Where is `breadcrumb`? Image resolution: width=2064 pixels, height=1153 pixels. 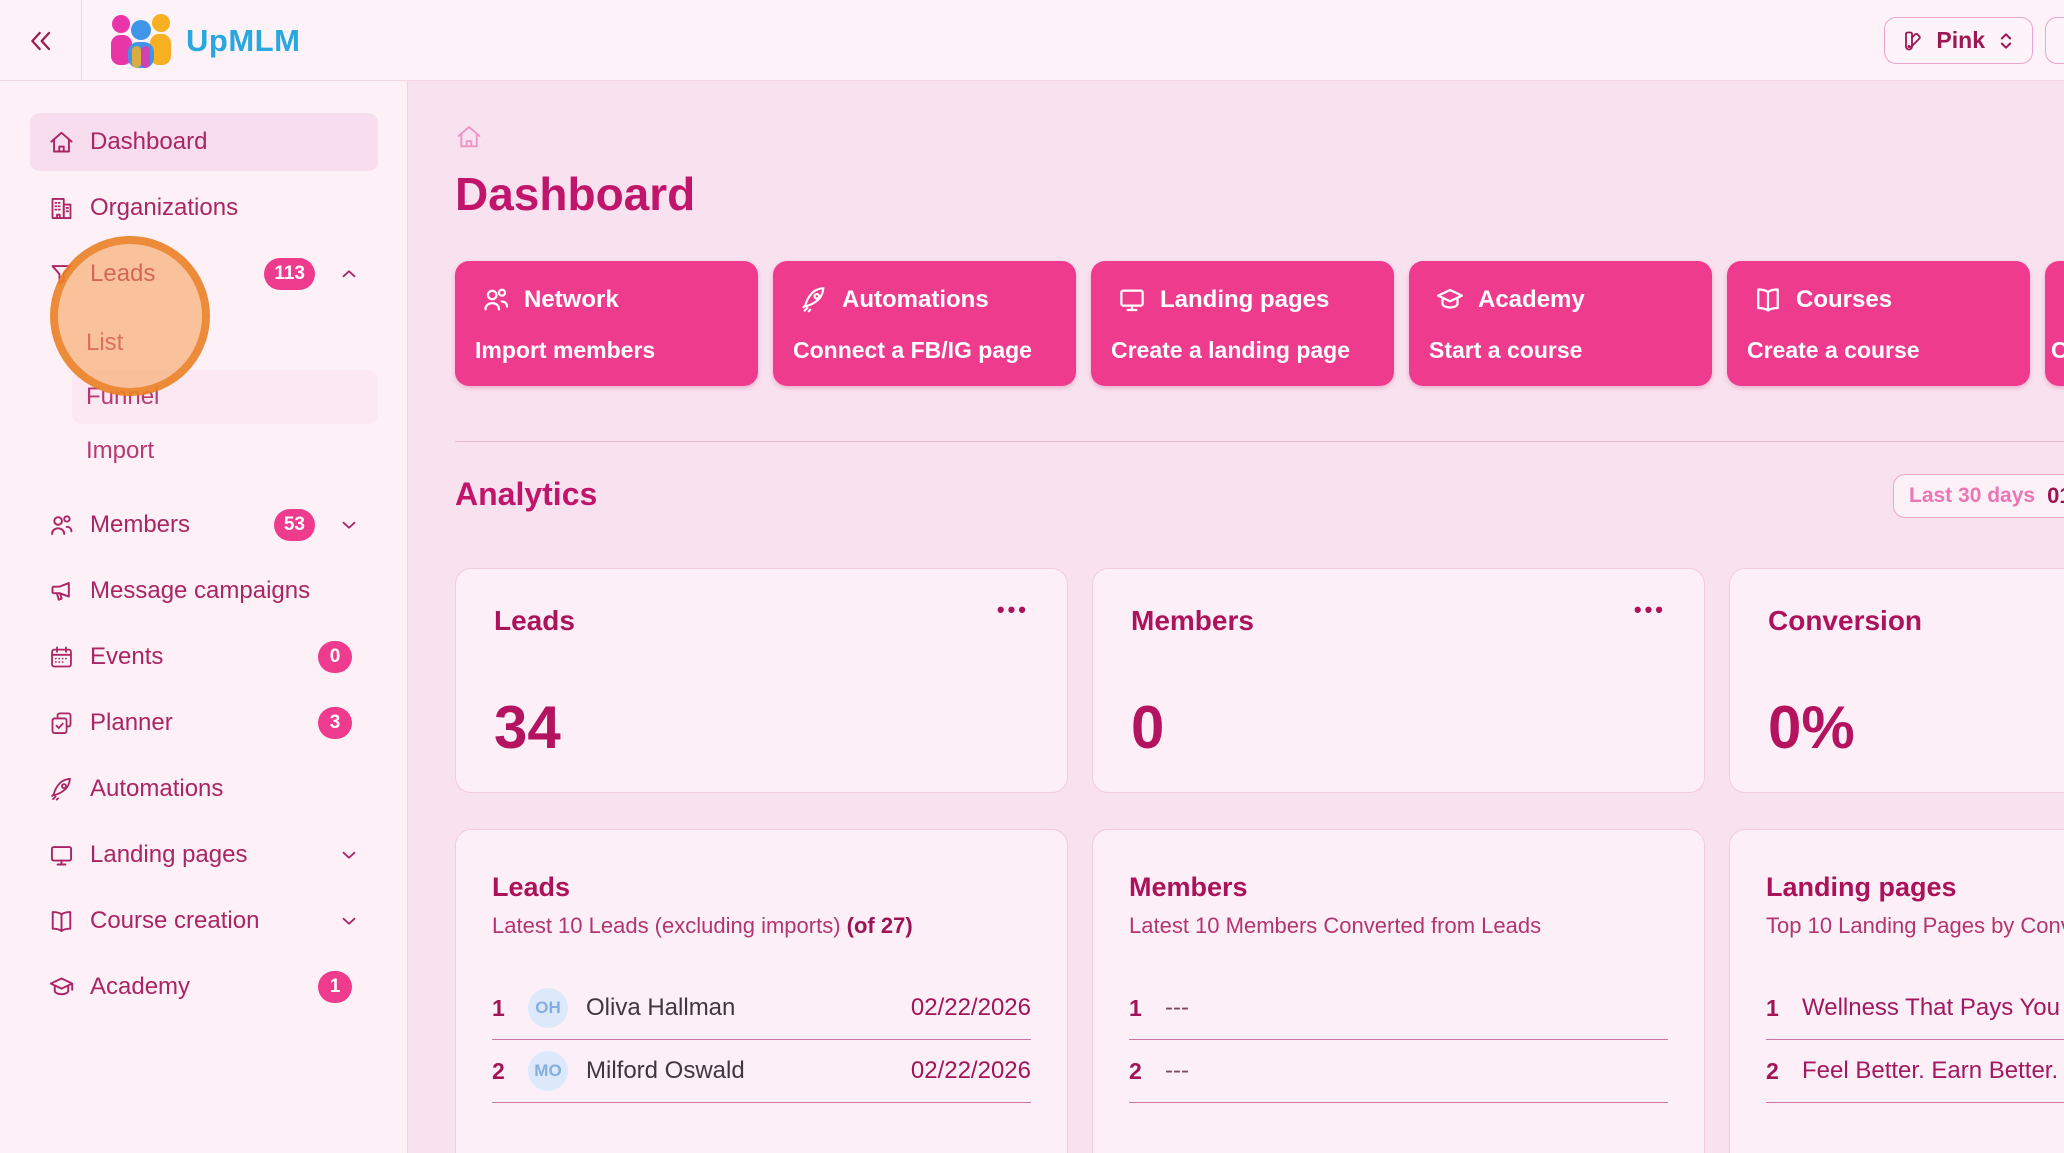 breadcrumb is located at coordinates (1259, 137).